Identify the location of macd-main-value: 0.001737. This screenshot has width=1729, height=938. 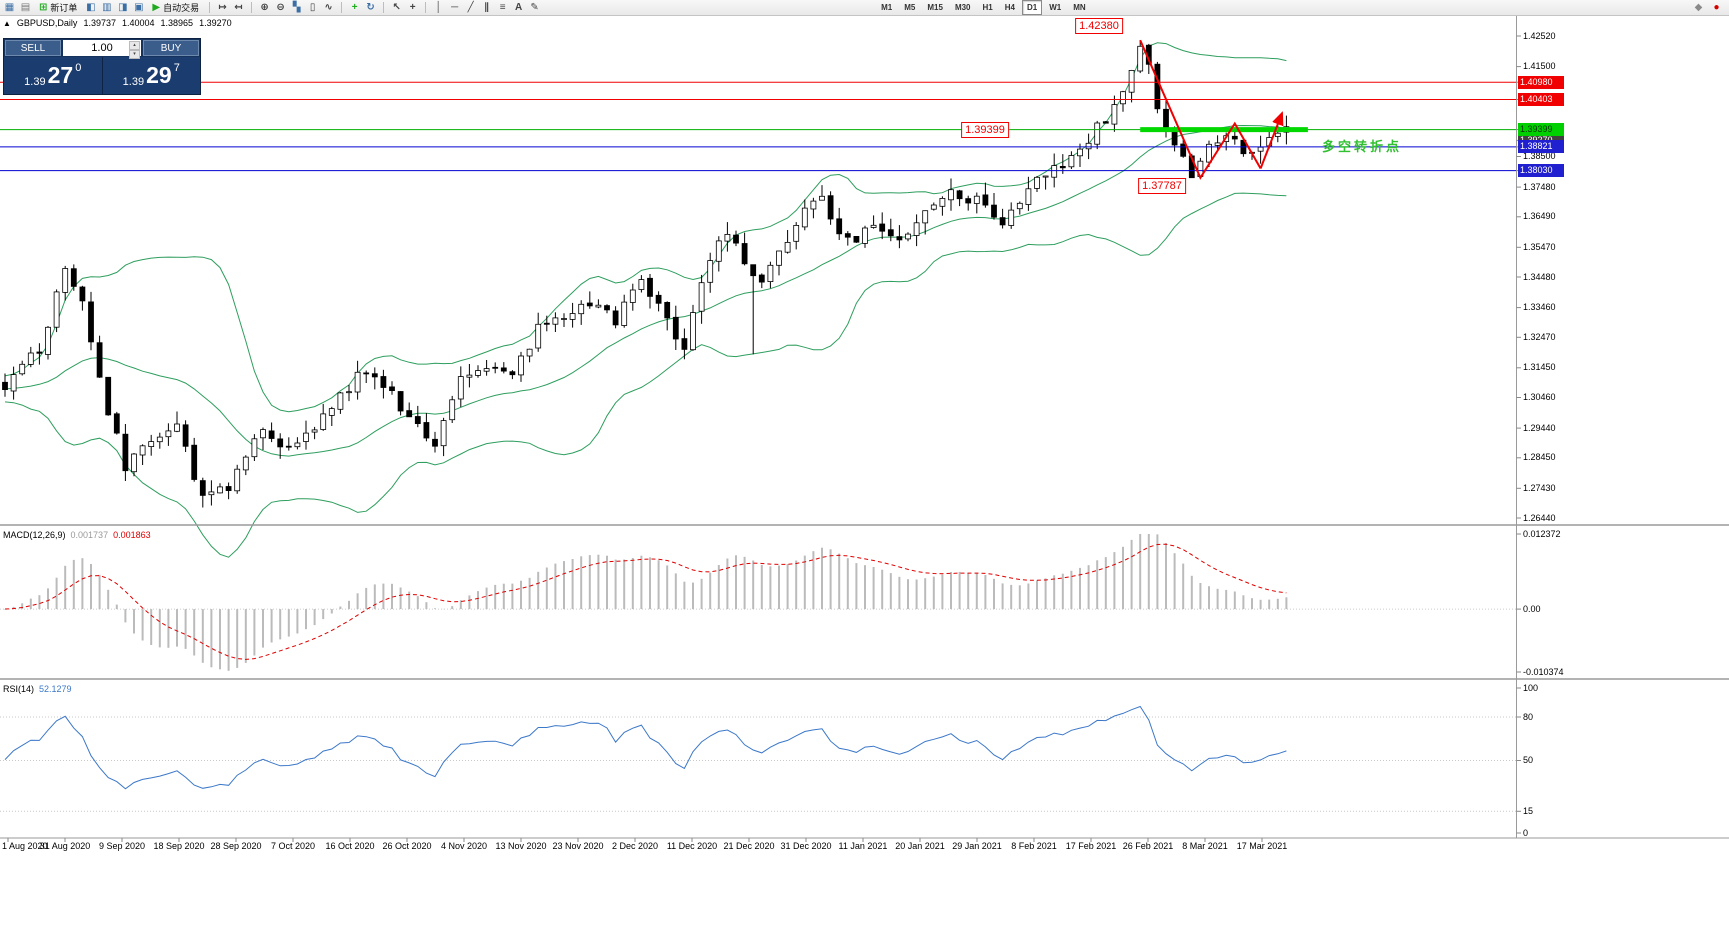
(89, 535).